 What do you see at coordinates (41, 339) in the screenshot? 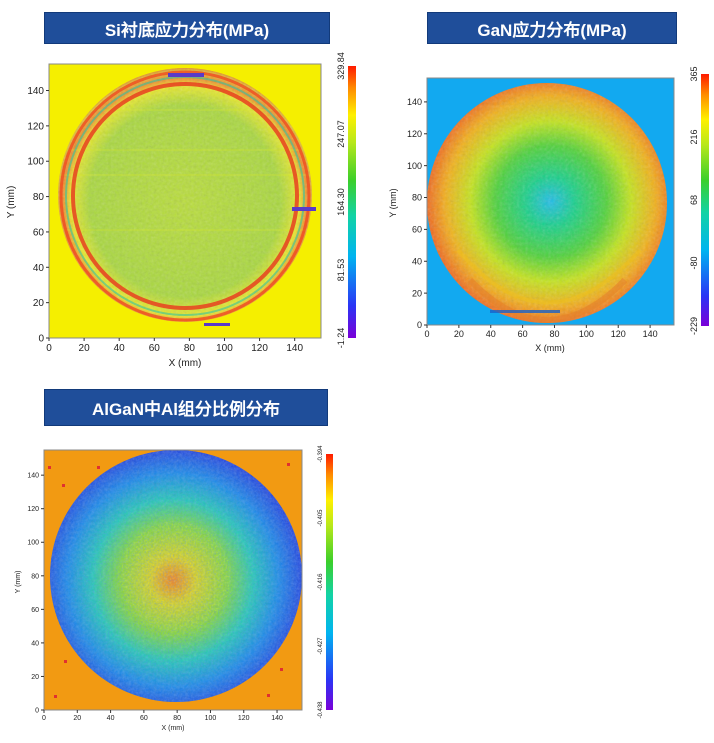
I see `si-ytick-label: 0` at bounding box center [41, 339].